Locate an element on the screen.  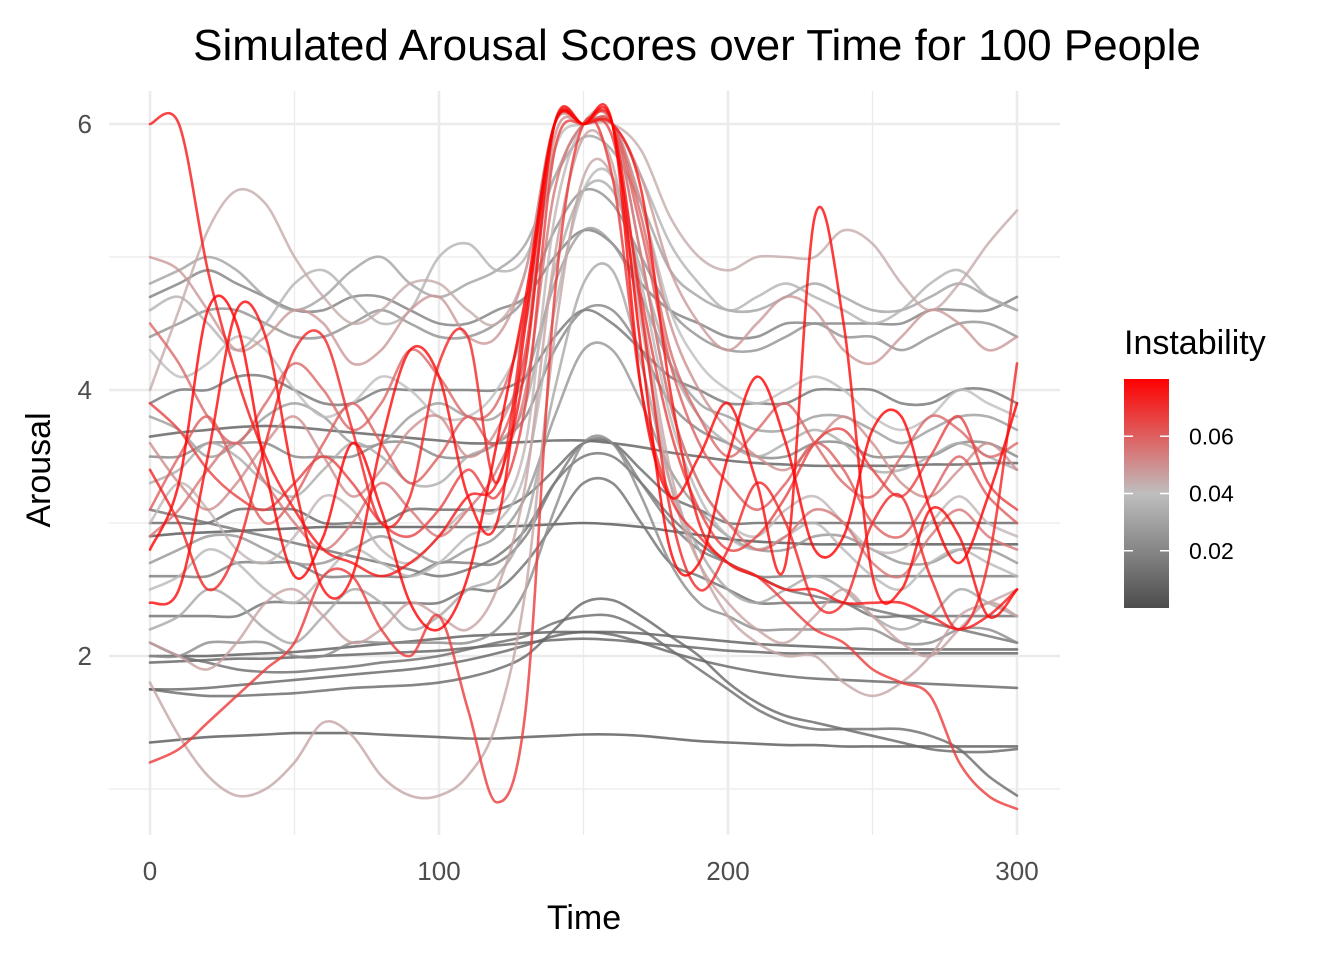
x-axis-title: Time is located at coordinates (584, 918).